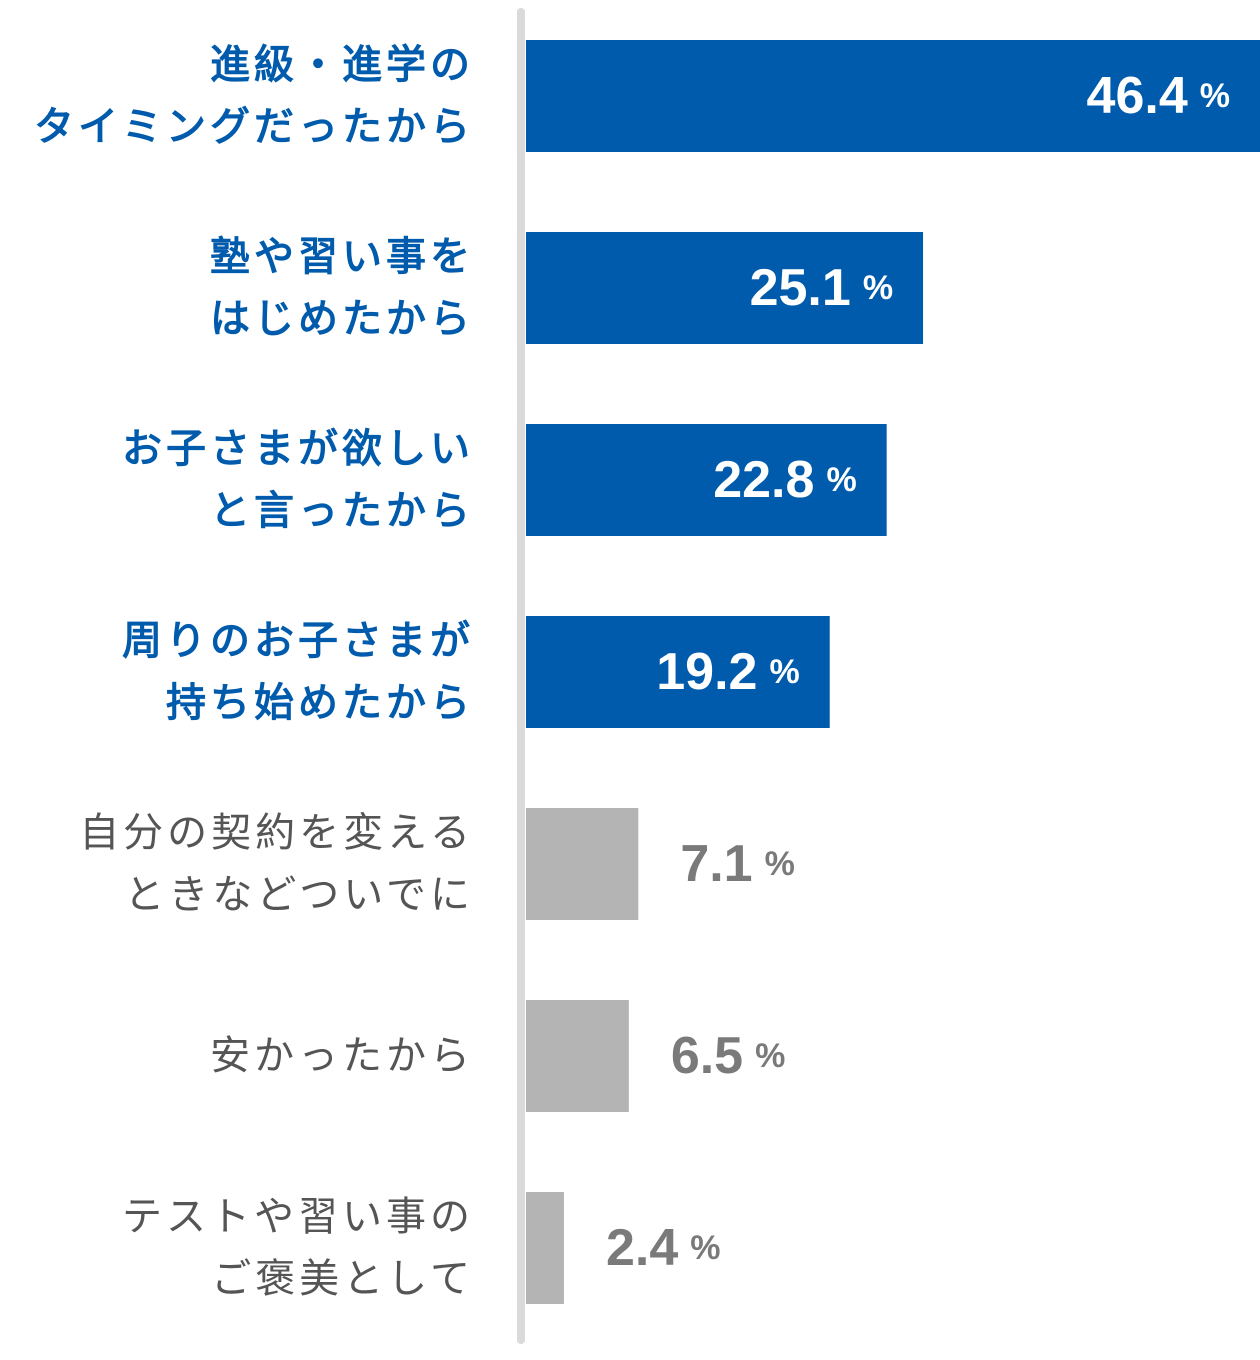 This screenshot has height=1360, width=1260. Describe the element at coordinates (707, 1056) in the screenshot. I see `value-number-6: 6.5` at that location.